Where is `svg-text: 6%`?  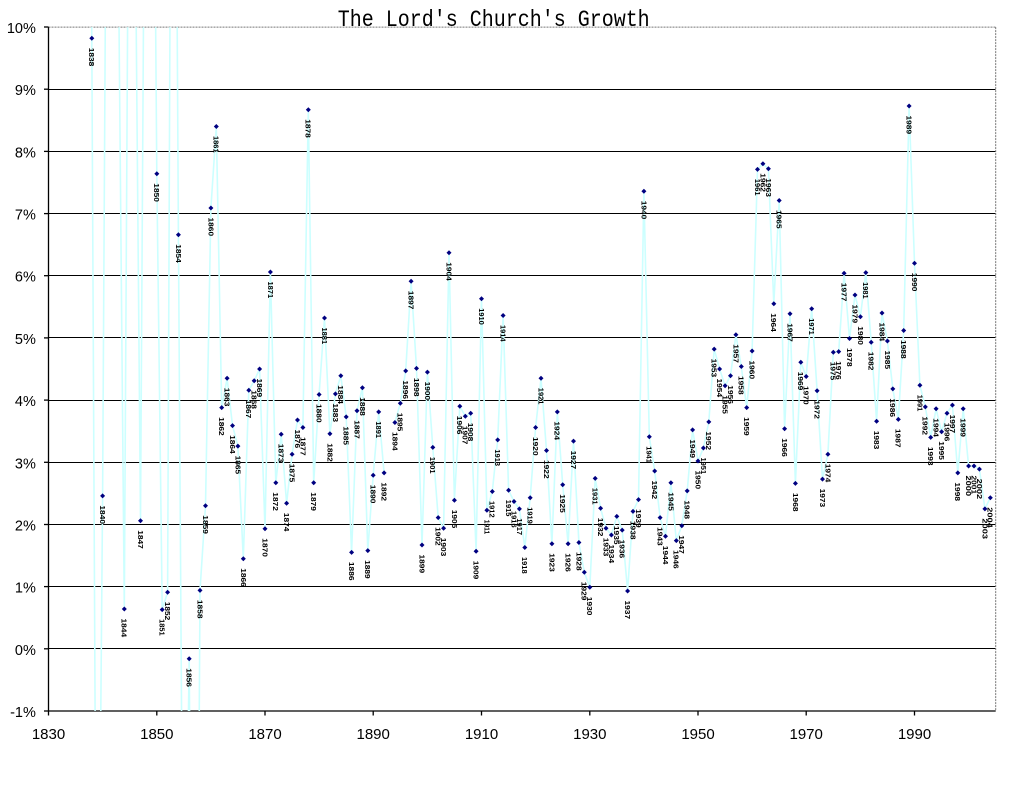 svg-text: 6% is located at coordinates (25, 278).